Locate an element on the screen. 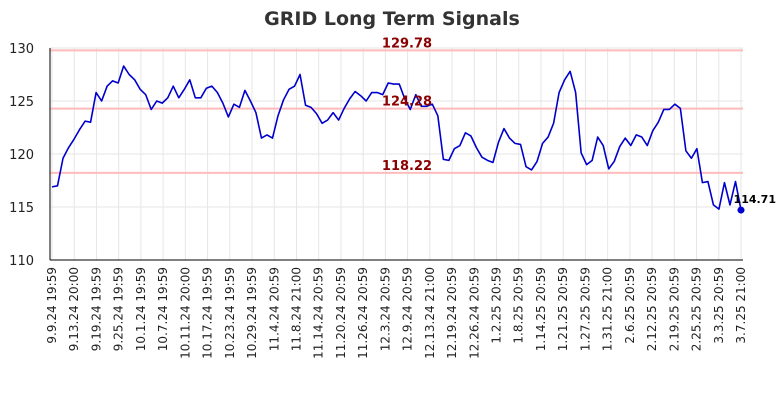 Image resolution: width=784 pixels, height=400 pixels. x-tick-label: 10.11.24 20:00 is located at coordinates (185, 313).